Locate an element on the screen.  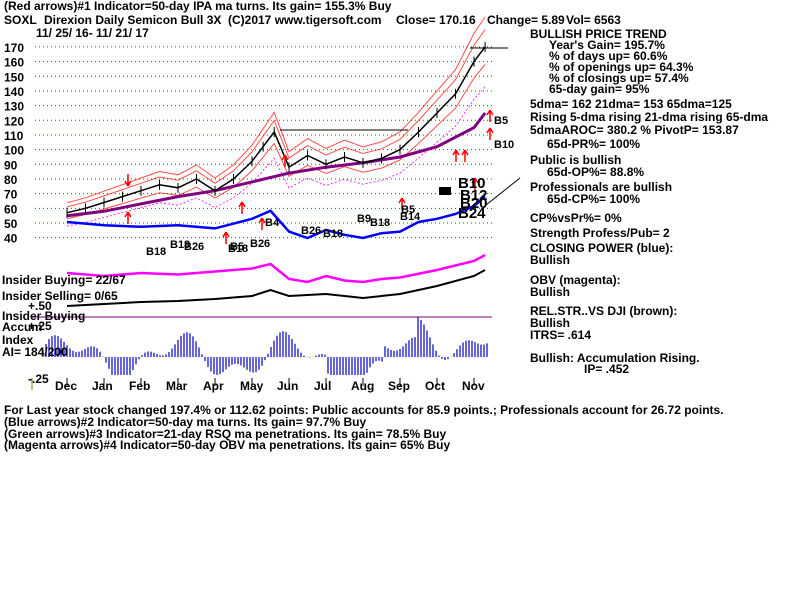
ticker-symbol: SOXL is located at coordinates (20, 20).